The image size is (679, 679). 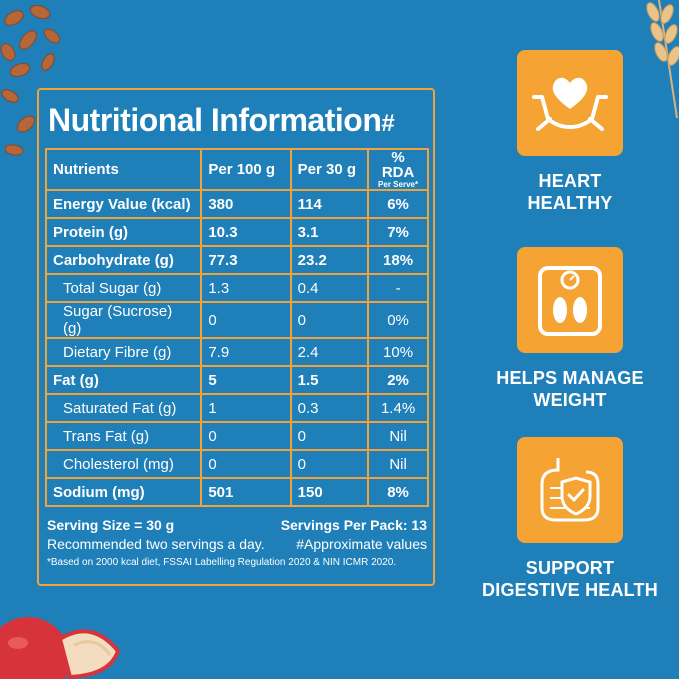 I want to click on table-row: Cholesterol (mg) 0 0 Nil, so click(x=236, y=464).